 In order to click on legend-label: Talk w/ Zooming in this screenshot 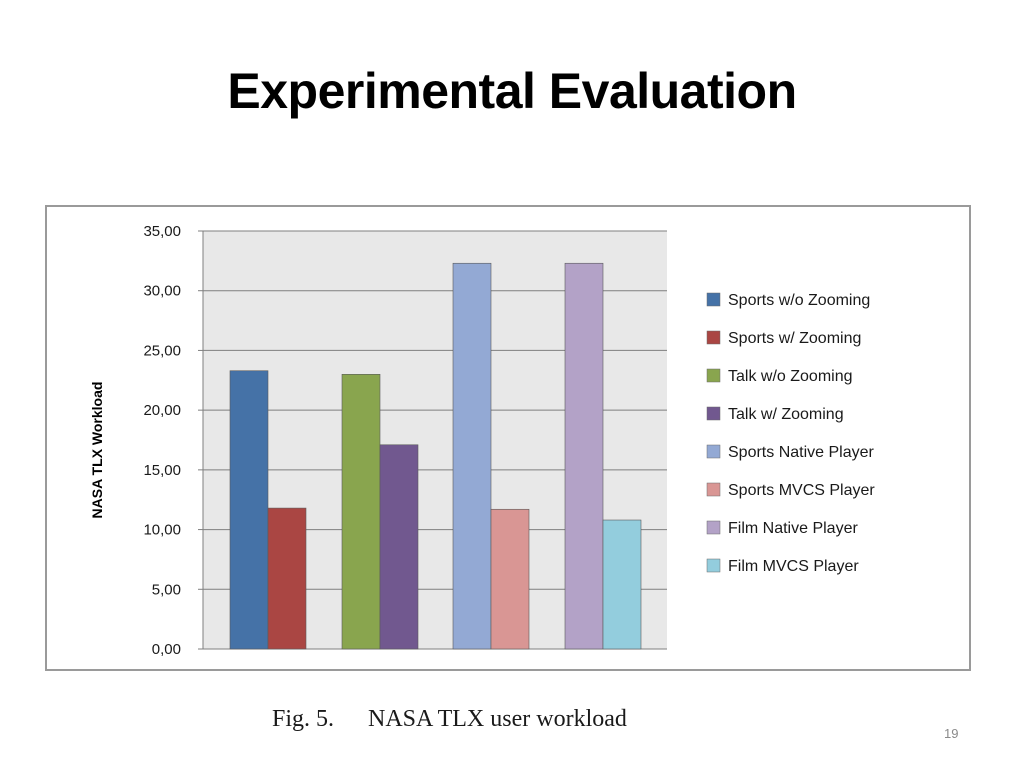, I will do `click(786, 414)`.